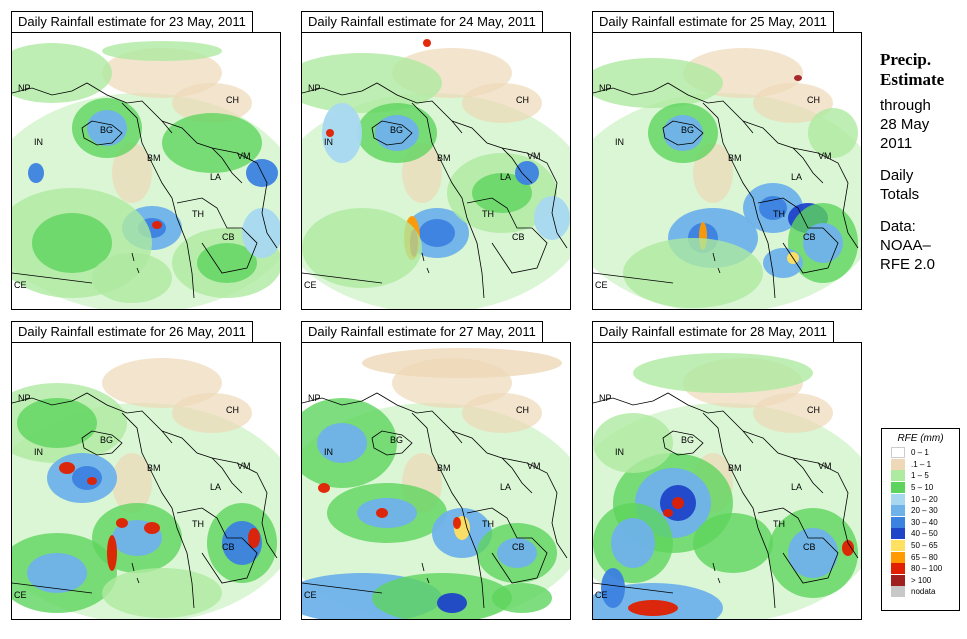 The image size is (967, 639). I want to click on panel-title: Daily Rainfall estimate for 26 May, 2011, so click(132, 332).